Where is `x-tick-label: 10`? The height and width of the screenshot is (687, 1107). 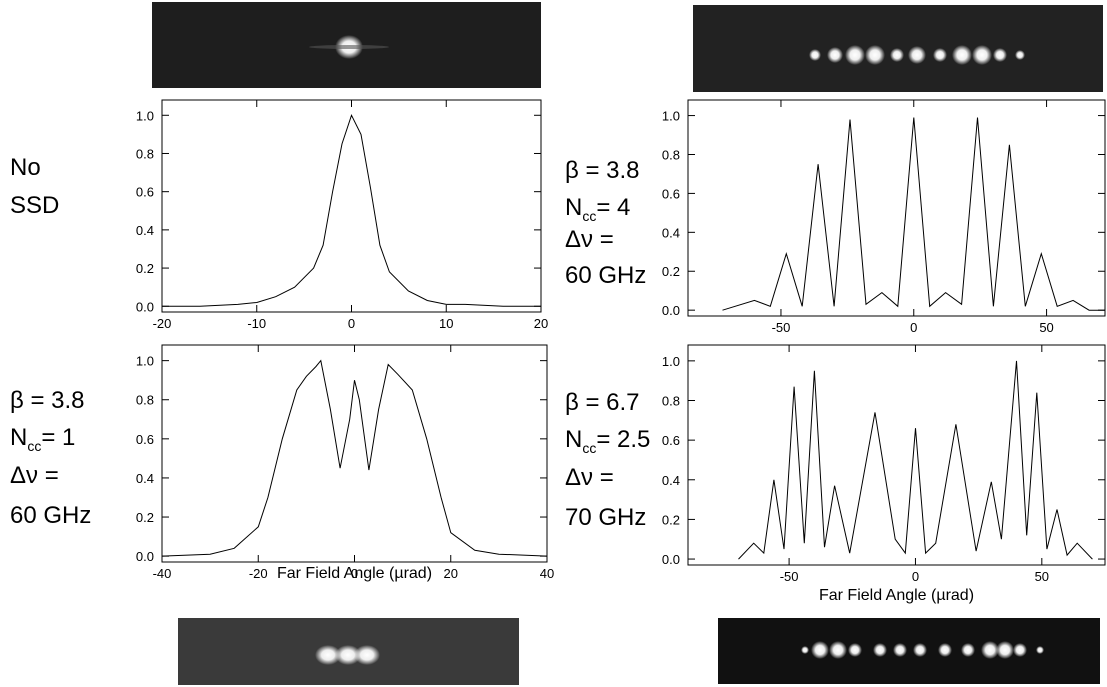 x-tick-label: 10 is located at coordinates (446, 323).